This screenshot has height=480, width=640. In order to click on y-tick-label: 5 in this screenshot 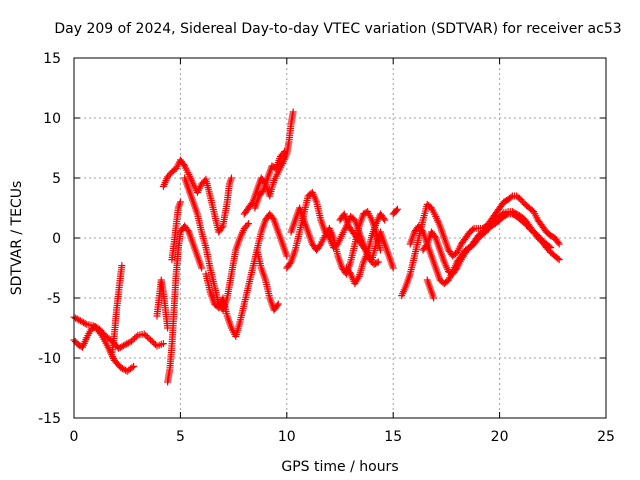, I will do `click(56, 179)`.